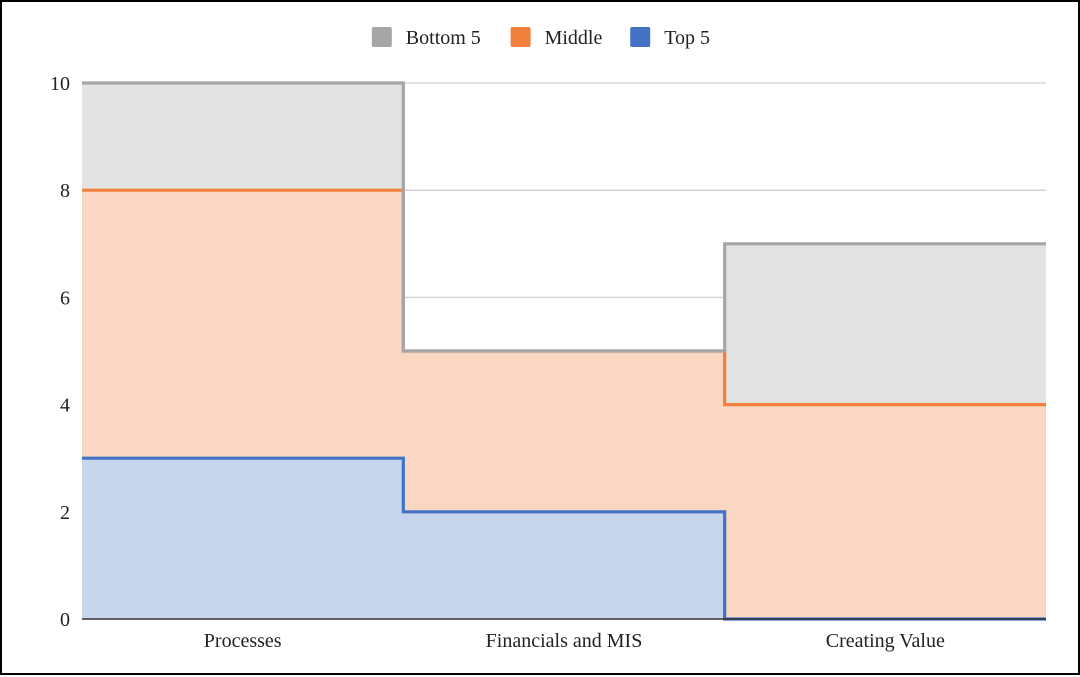  Describe the element at coordinates (65, 191) in the screenshot. I see `y-tick-label-8: 8` at that location.